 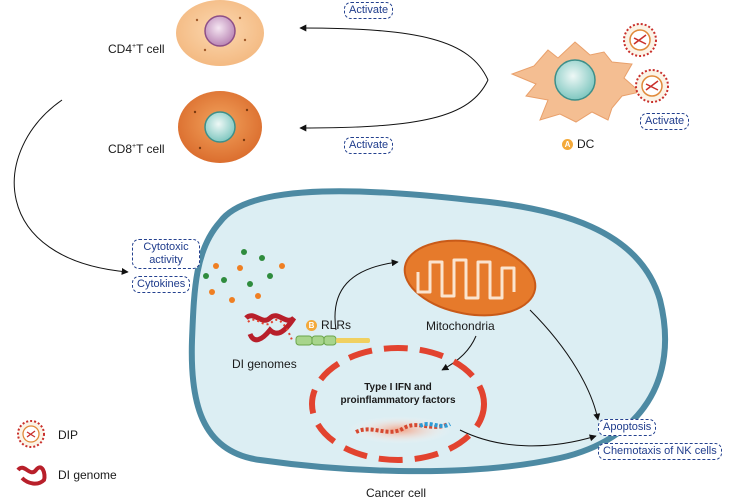 I want to click on cd8-t-cell, so click(x=220, y=127).